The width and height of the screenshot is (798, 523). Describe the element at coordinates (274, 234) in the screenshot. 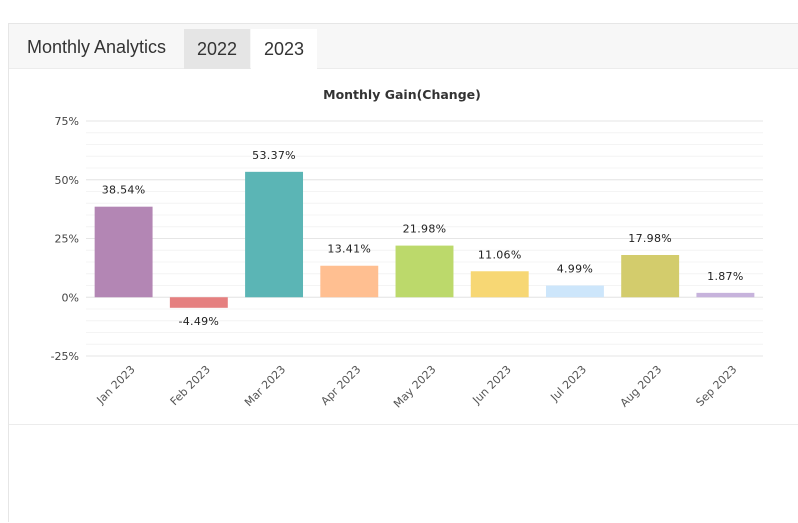

I see `bar-mar-2023` at that location.